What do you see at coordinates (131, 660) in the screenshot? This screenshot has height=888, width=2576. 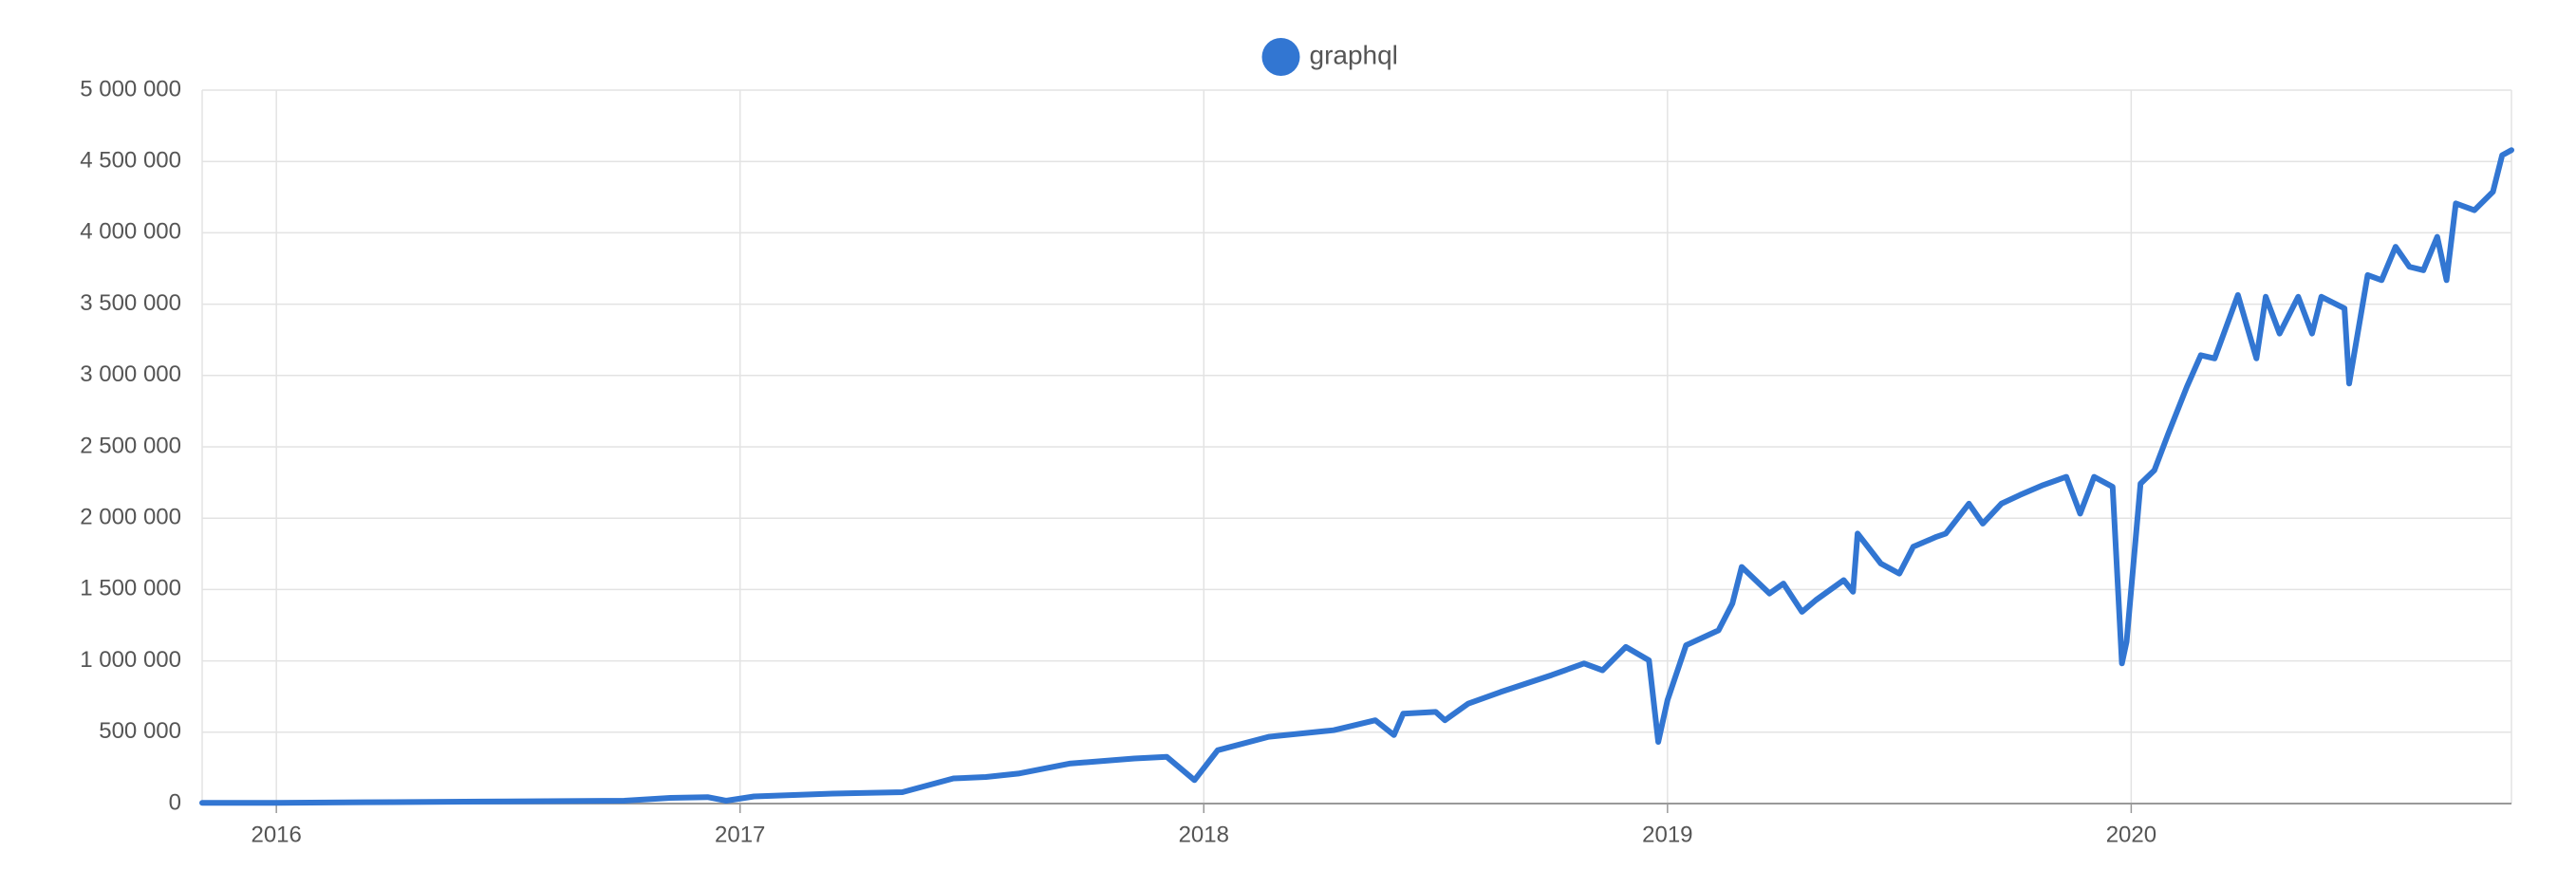 I see `y-tick-label: 1 000 000` at bounding box center [131, 660].